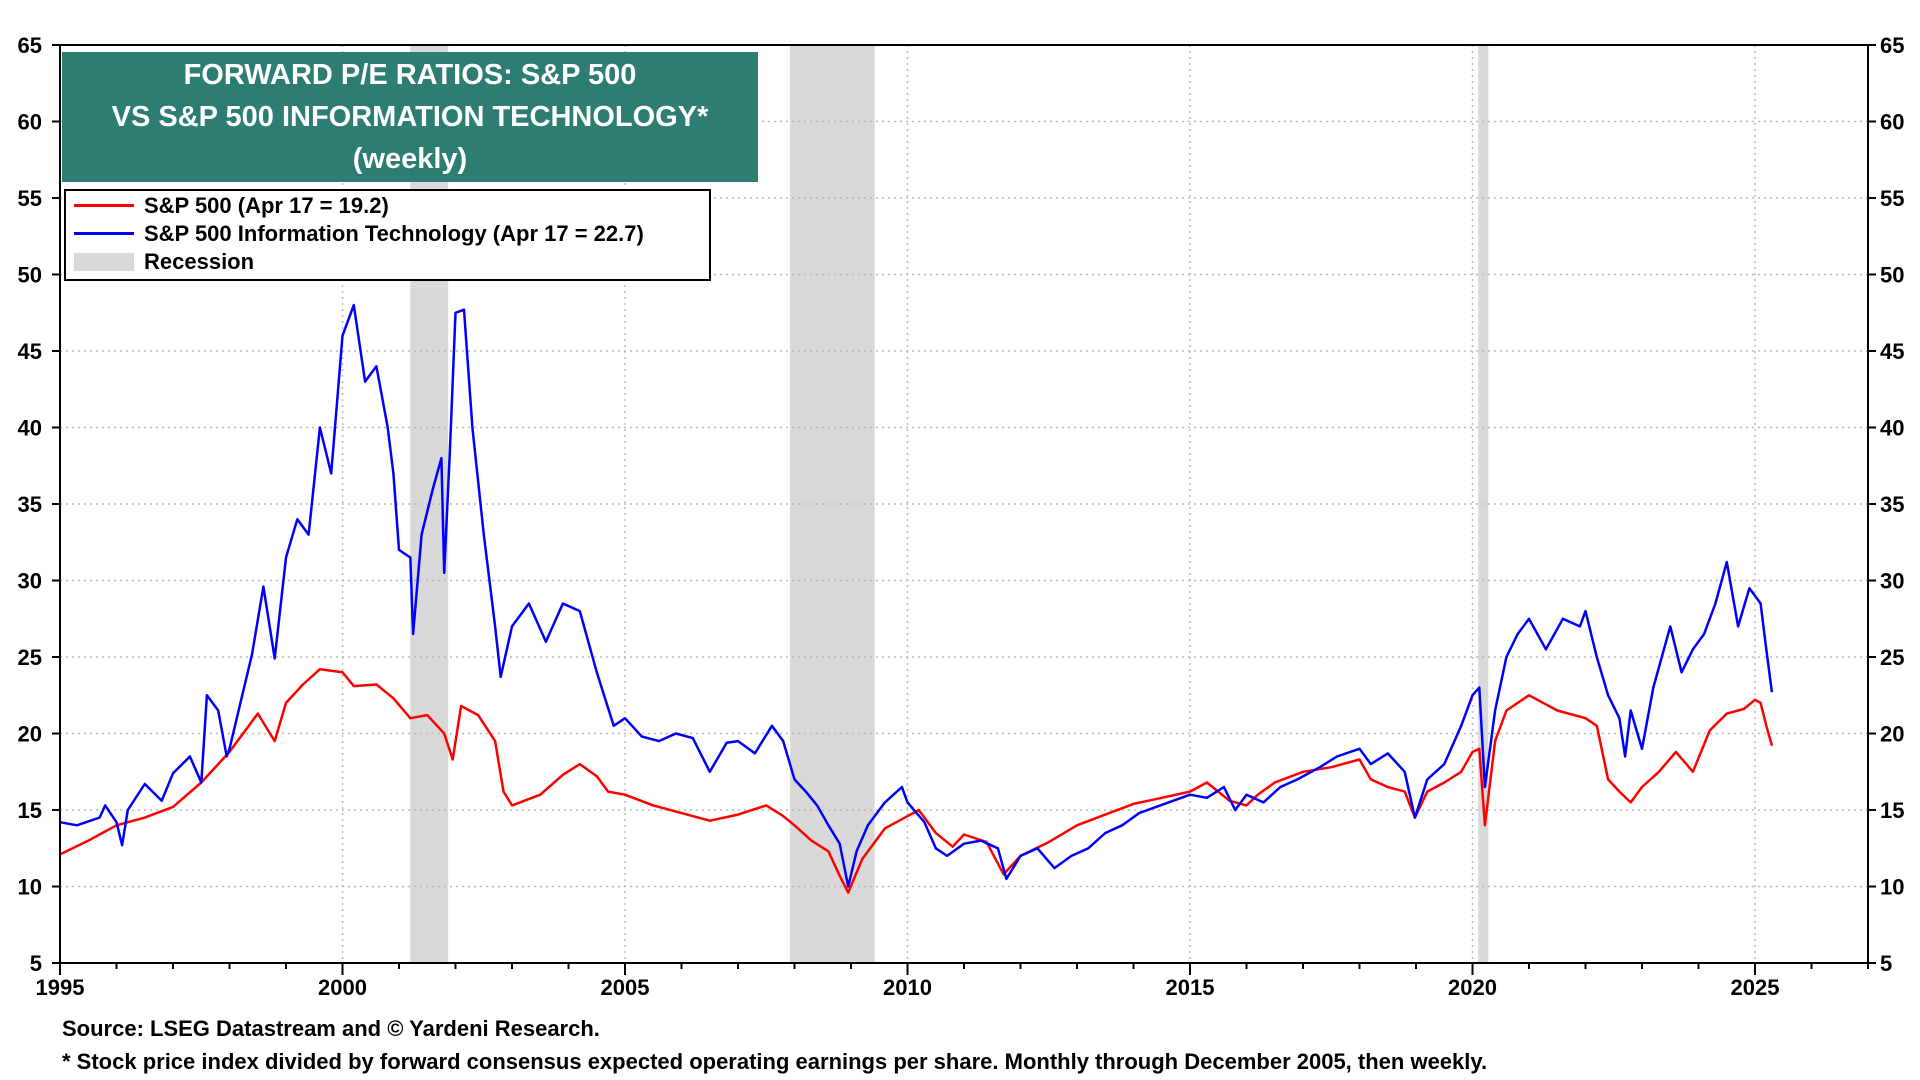 The height and width of the screenshot is (1080, 1920). I want to click on legend-label-sp500: S&P 500 (Apr 17 = 19.2), so click(266, 205).